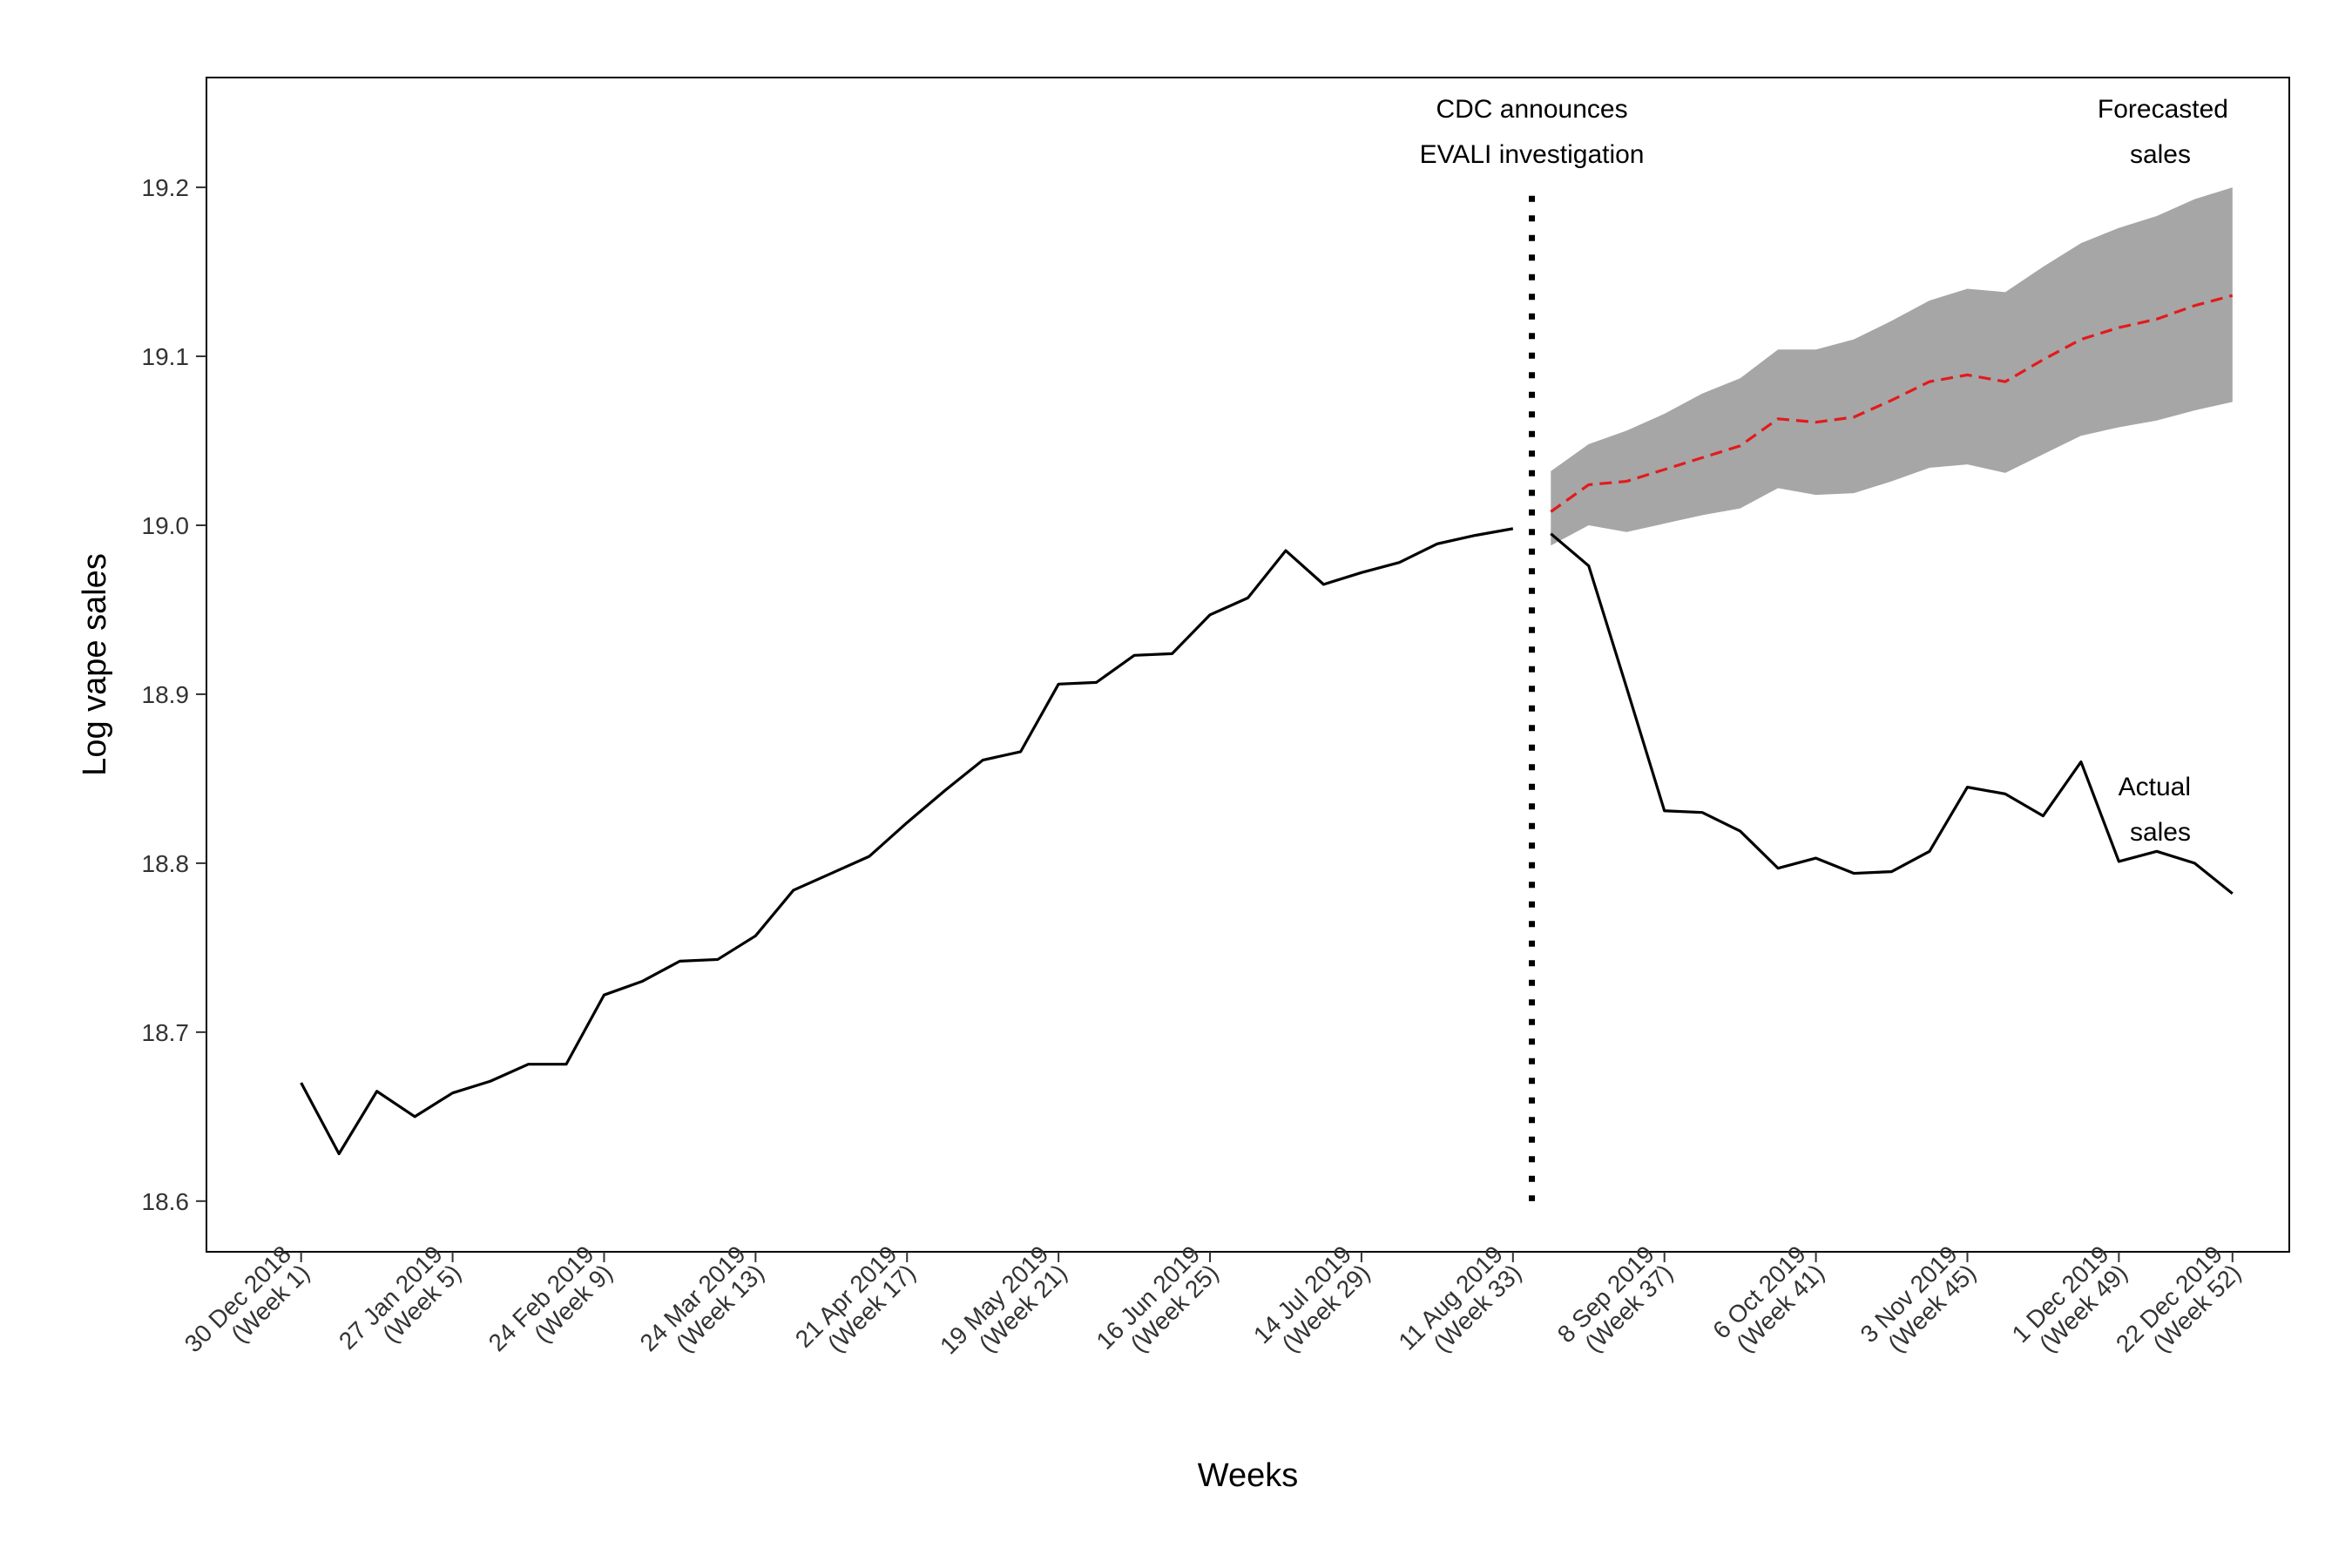  What do you see at coordinates (2178, 1299) in the screenshot?
I see `x-tick-label: 22 Dec 2019(Week 52)` at bounding box center [2178, 1299].